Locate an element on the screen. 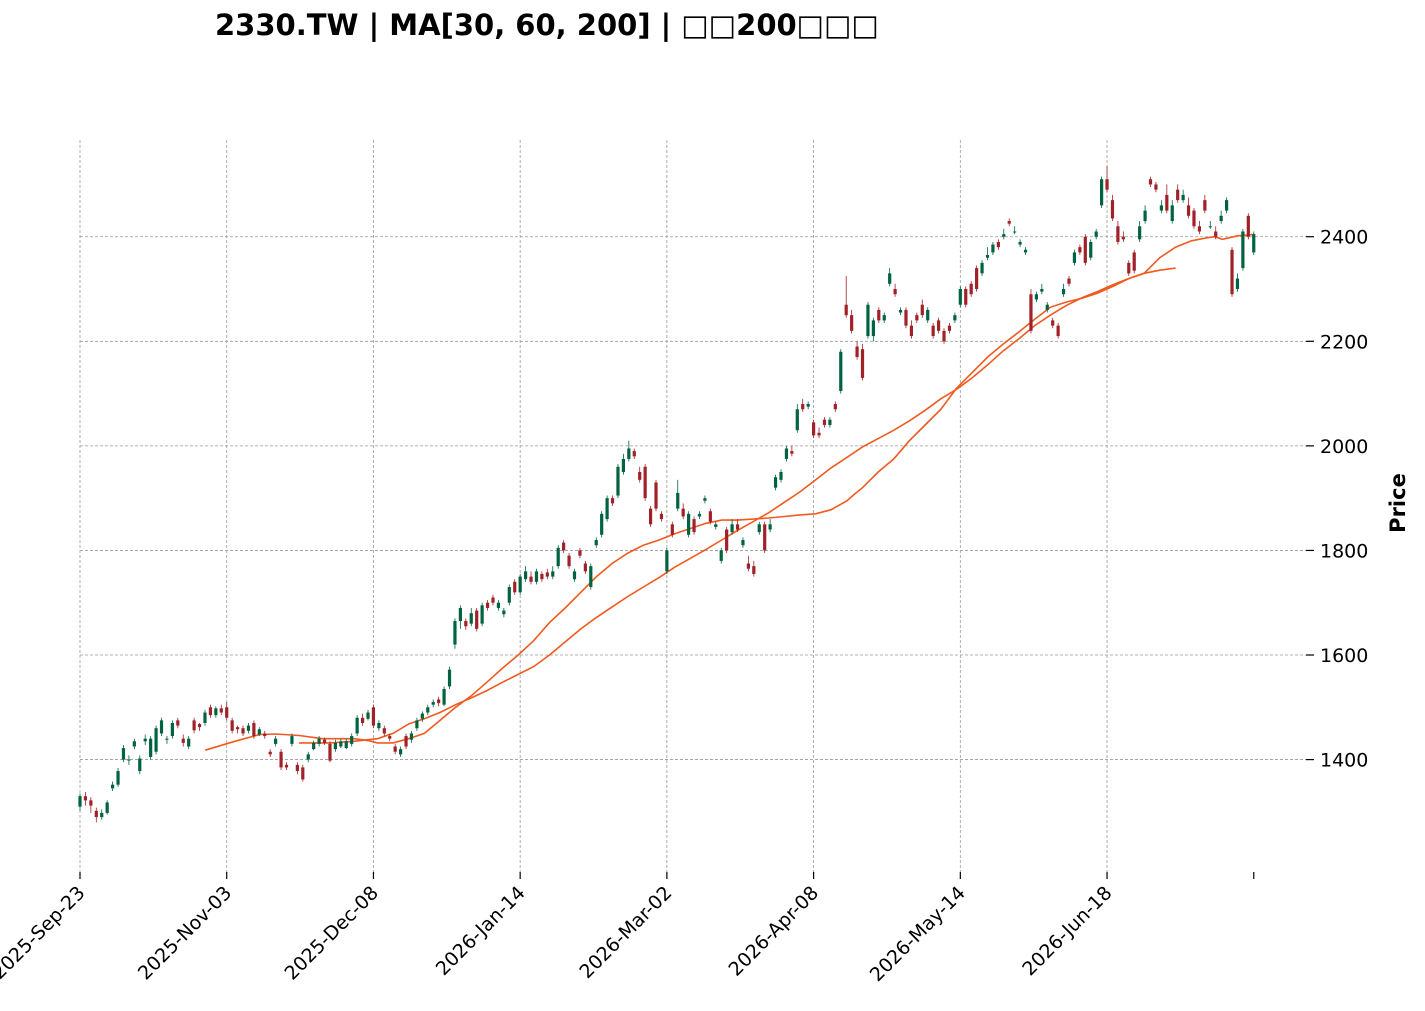  y-tick-label: 2400 is located at coordinates (1344, 238).